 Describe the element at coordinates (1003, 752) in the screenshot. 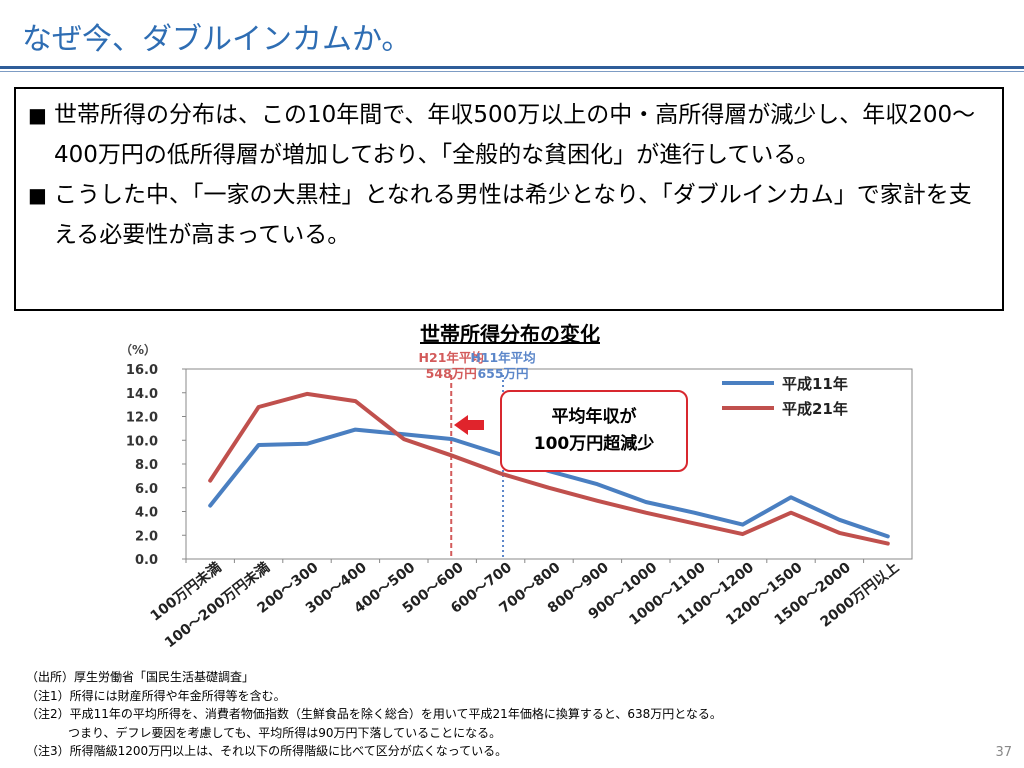

I see `page-number: 37` at that location.